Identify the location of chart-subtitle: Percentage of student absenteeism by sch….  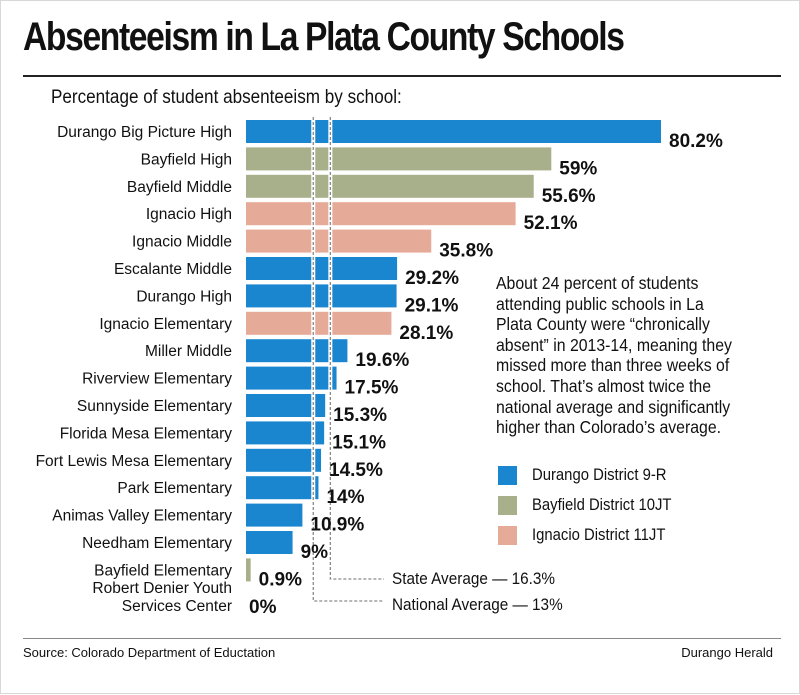
(226, 97).